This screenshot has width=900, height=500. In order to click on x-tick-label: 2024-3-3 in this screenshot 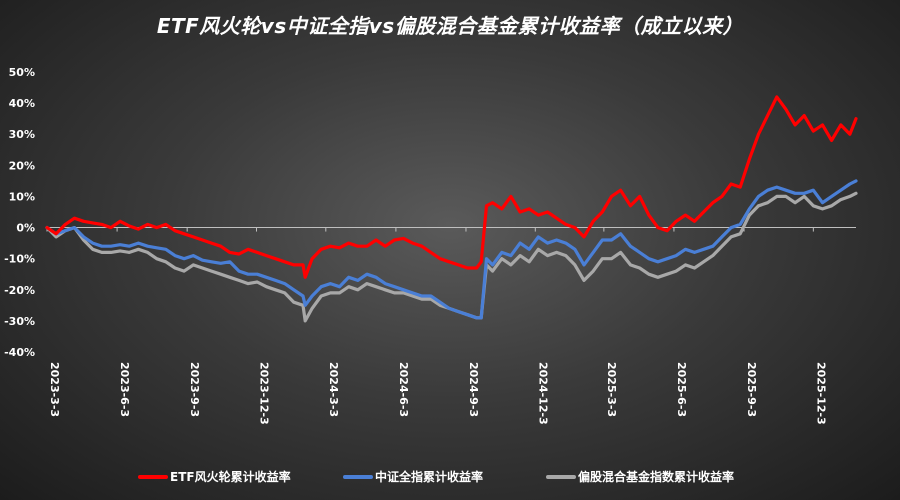, I will do `click(333, 389)`.